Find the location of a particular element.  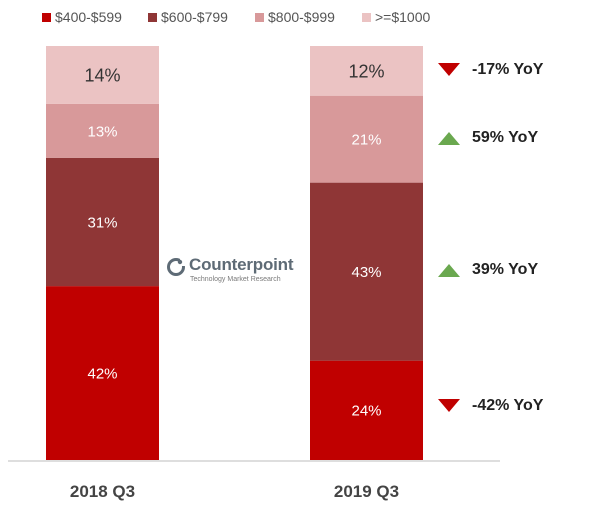

yoy-label: -17% YoY is located at coordinates (508, 69).